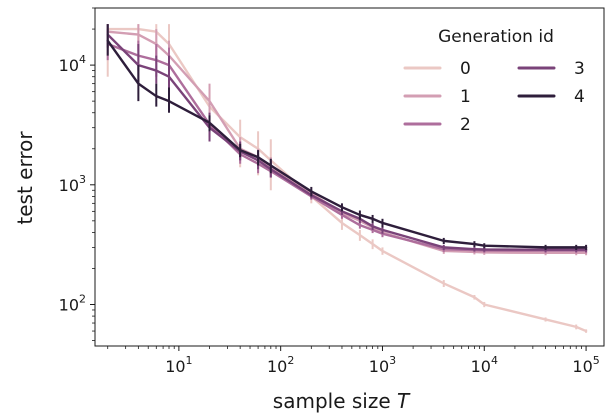 This screenshot has width=611, height=418. What do you see at coordinates (437, 69) in the screenshot?
I see `legend-item-0: 0` at bounding box center [437, 69].